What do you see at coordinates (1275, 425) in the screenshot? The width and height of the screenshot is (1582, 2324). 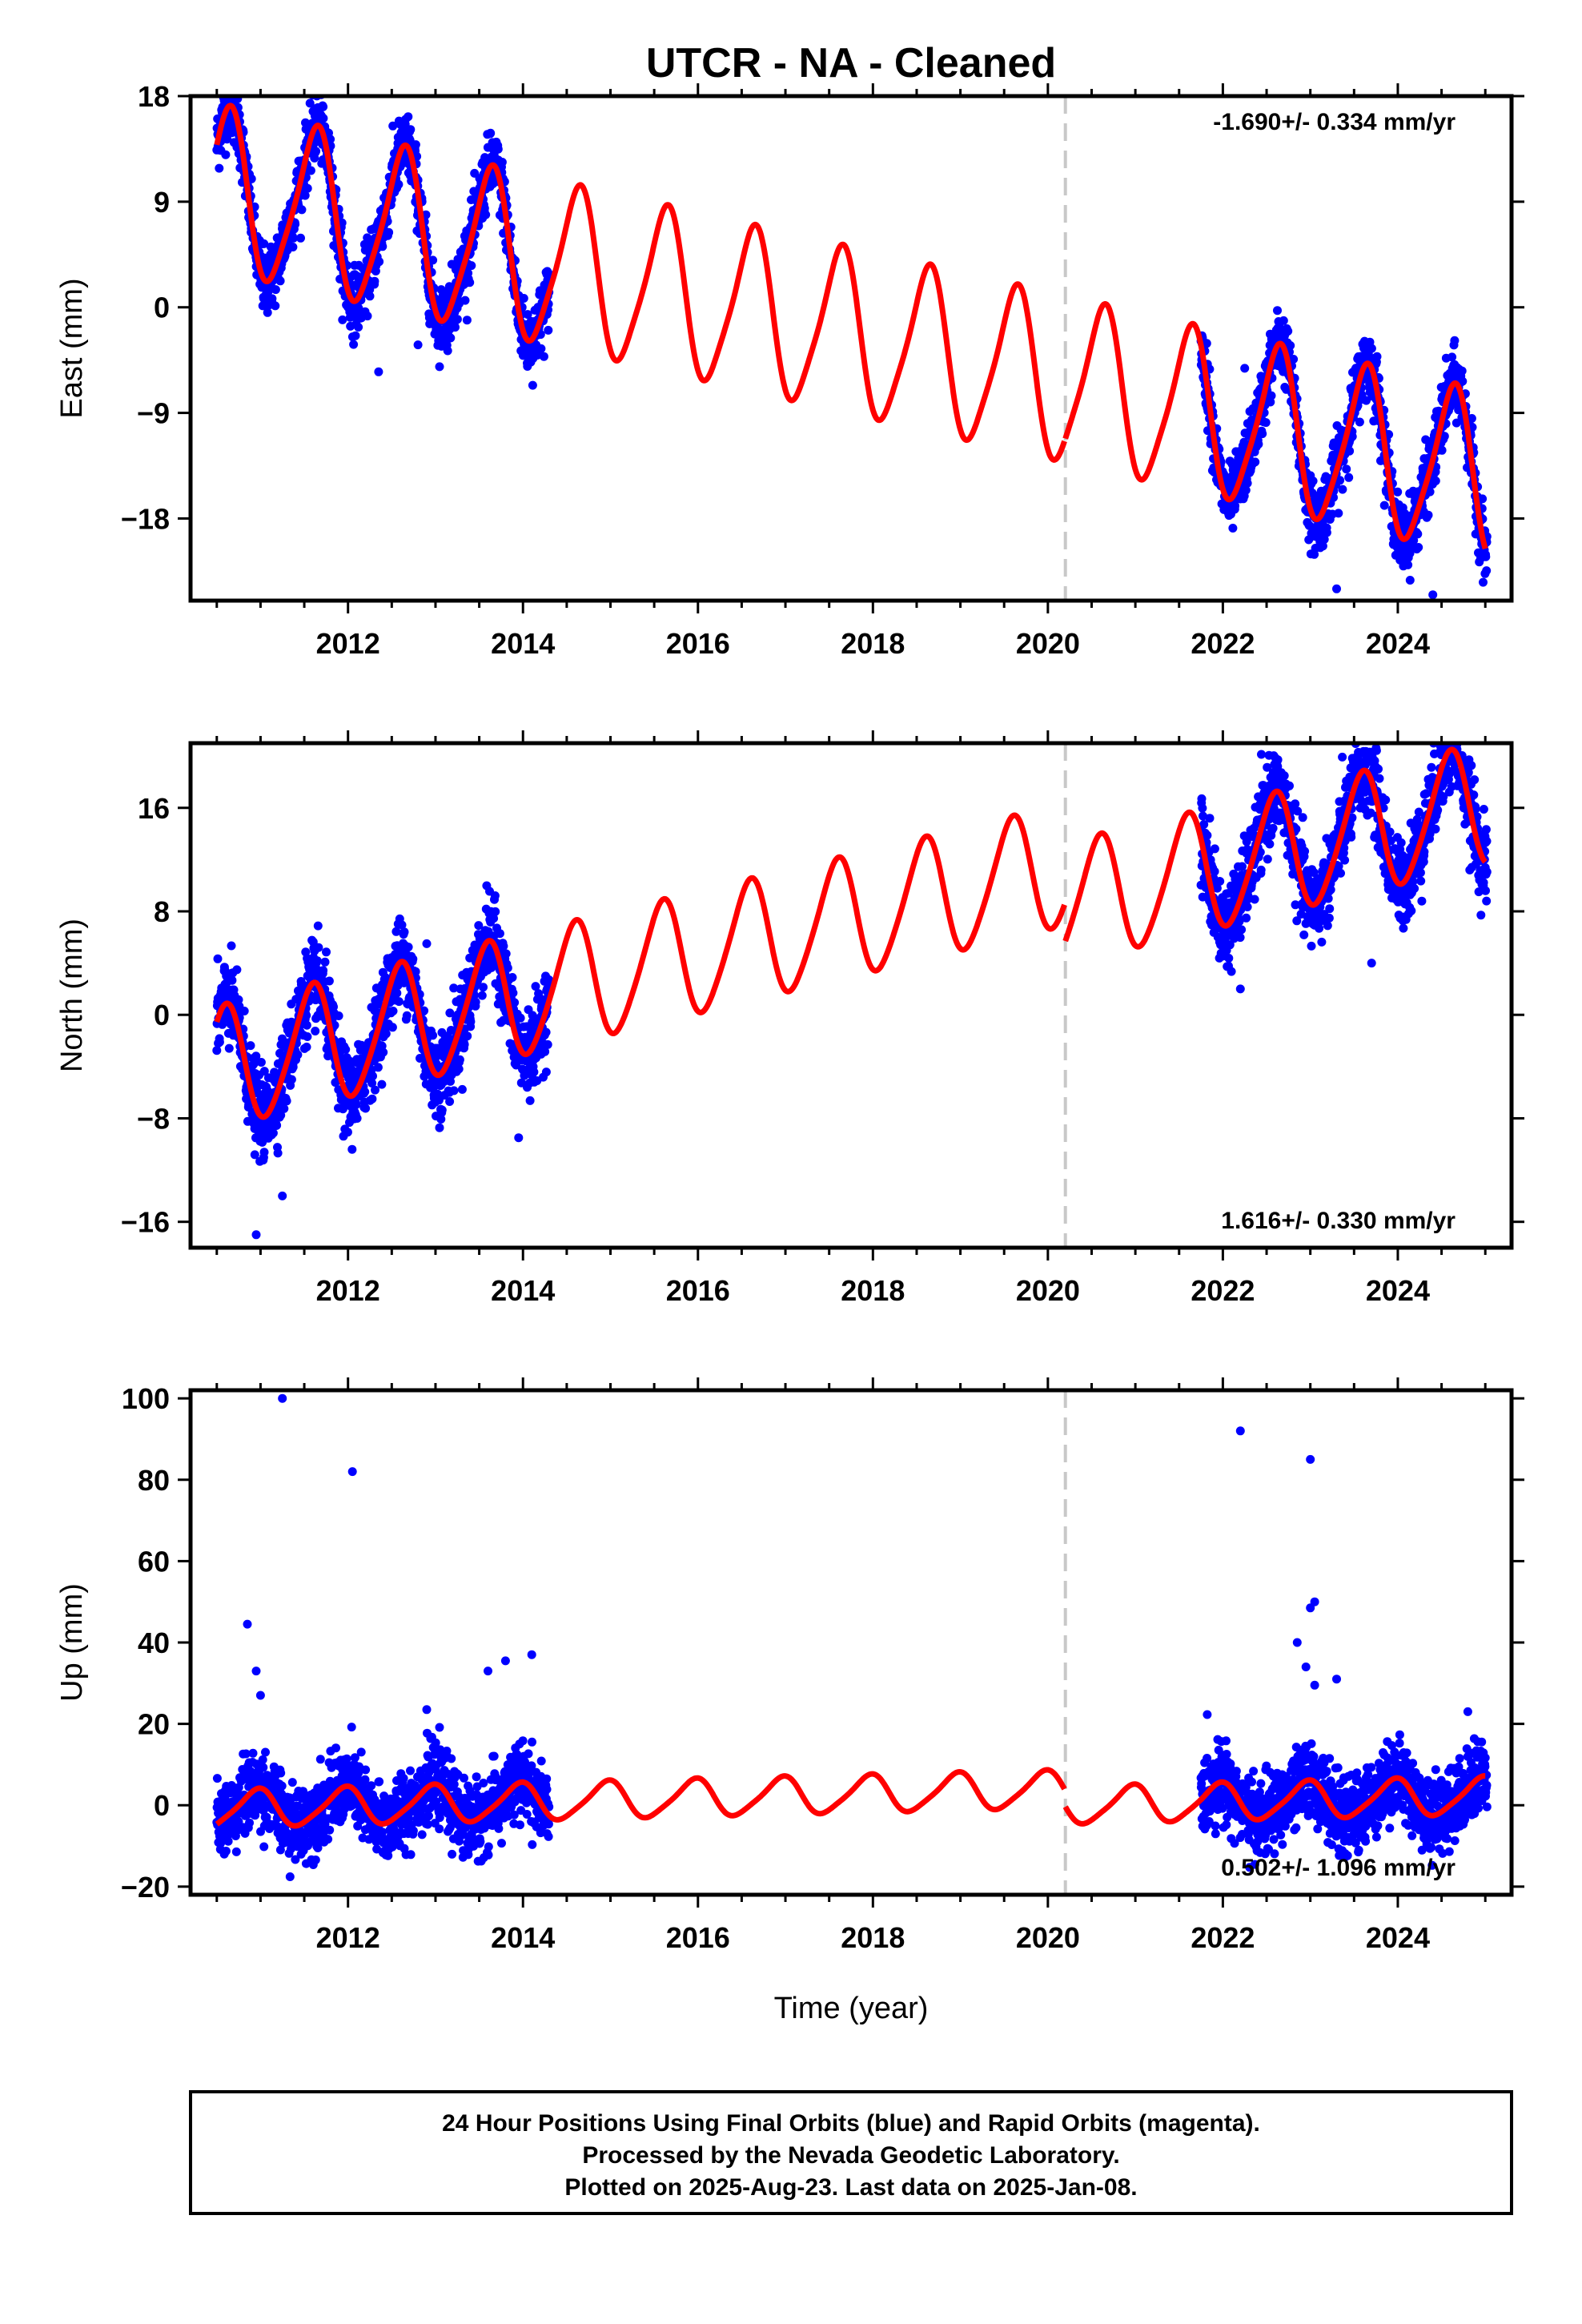 I see `east-model-curve-after-break` at bounding box center [1275, 425].